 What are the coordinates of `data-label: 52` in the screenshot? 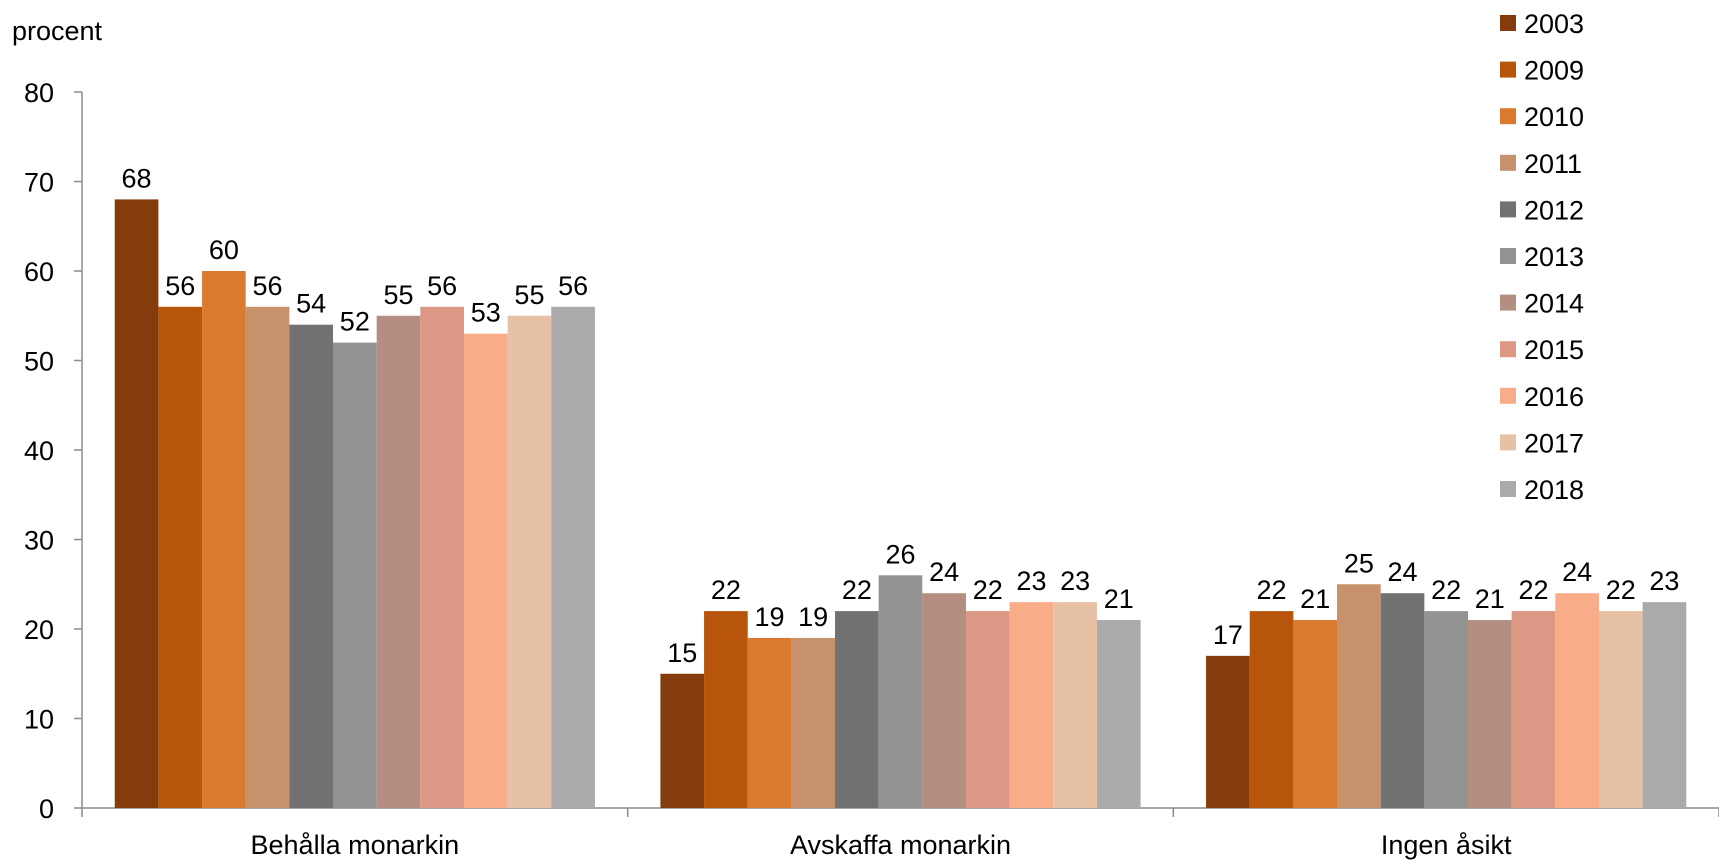 It's located at (355, 322).